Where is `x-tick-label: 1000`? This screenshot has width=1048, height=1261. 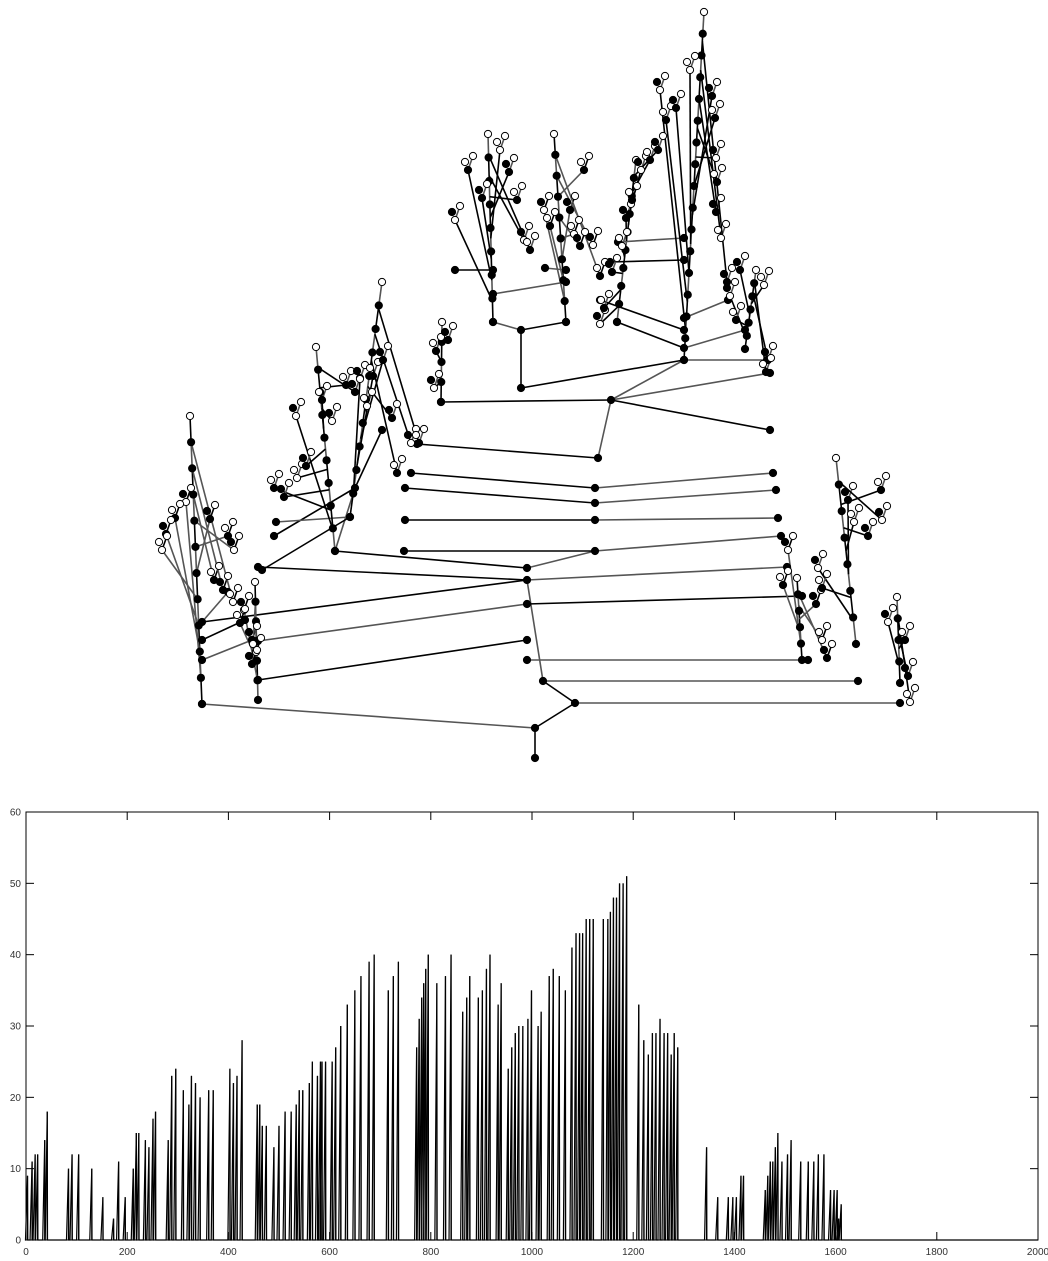
x-tick-label: 1000 is located at coordinates (532, 1252).